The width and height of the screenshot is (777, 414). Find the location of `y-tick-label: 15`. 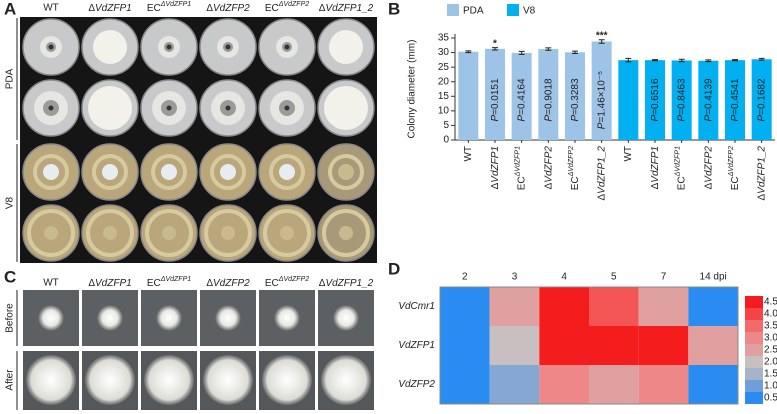

y-tick-label: 15 is located at coordinates (444, 96).